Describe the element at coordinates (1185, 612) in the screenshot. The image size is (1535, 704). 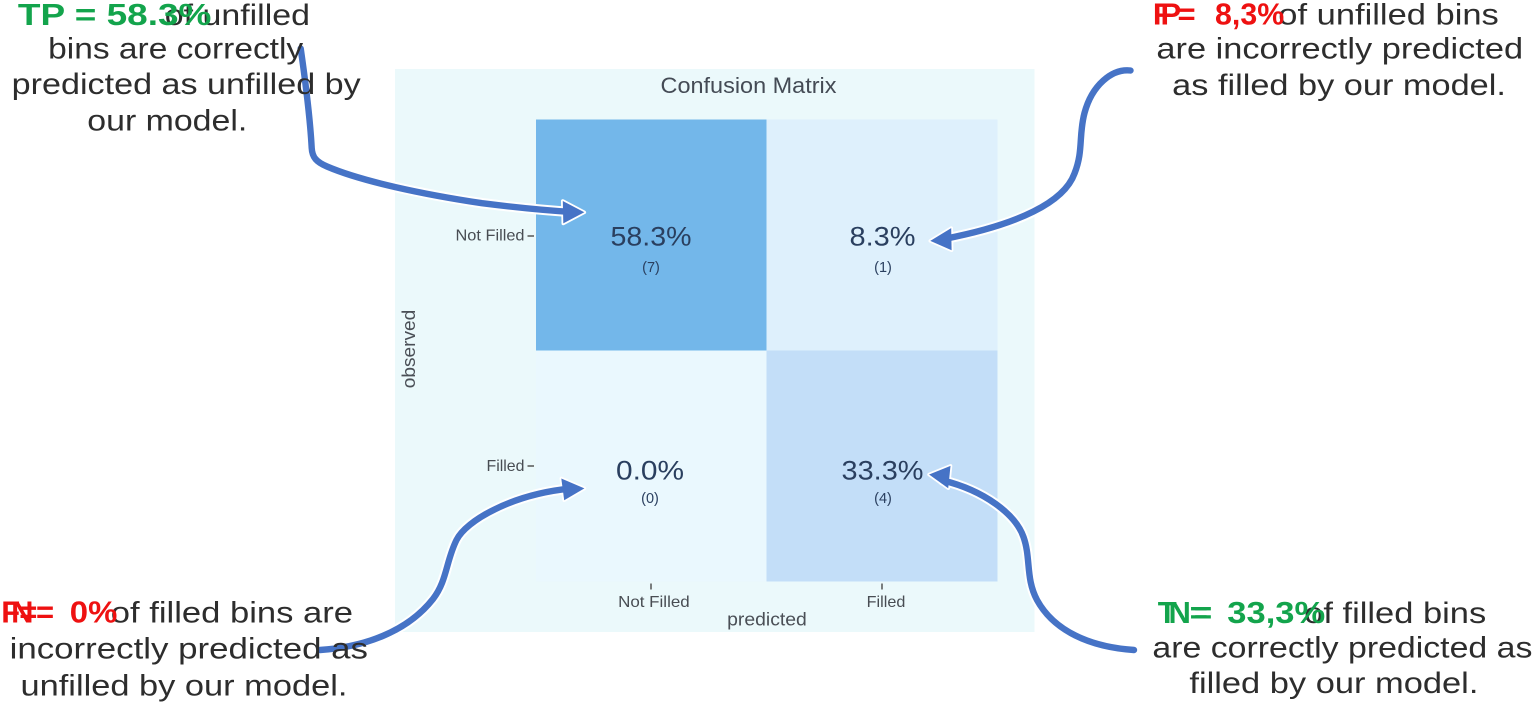
I see `svg-text: TN==` at that location.